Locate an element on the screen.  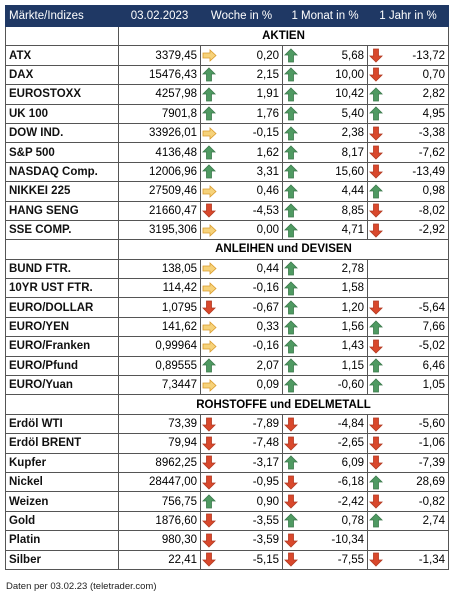
data-row: Gold 1876,60 -3,55 0,78 2,74 is located at coordinates (227, 521).